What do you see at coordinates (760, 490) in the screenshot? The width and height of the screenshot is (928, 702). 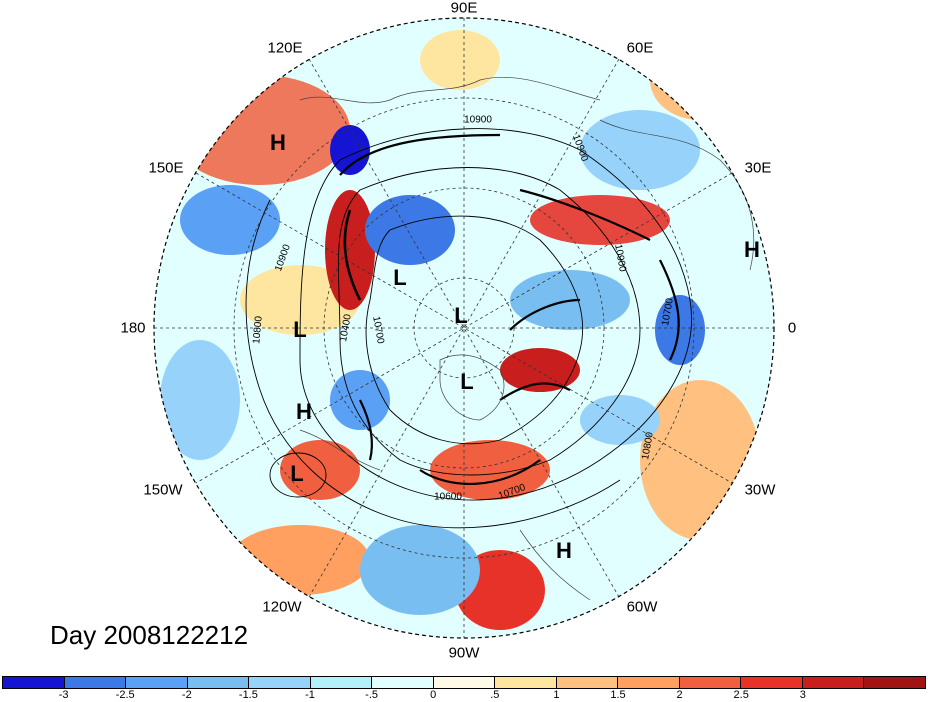 I see `lon-label-30w: 30W` at bounding box center [760, 490].